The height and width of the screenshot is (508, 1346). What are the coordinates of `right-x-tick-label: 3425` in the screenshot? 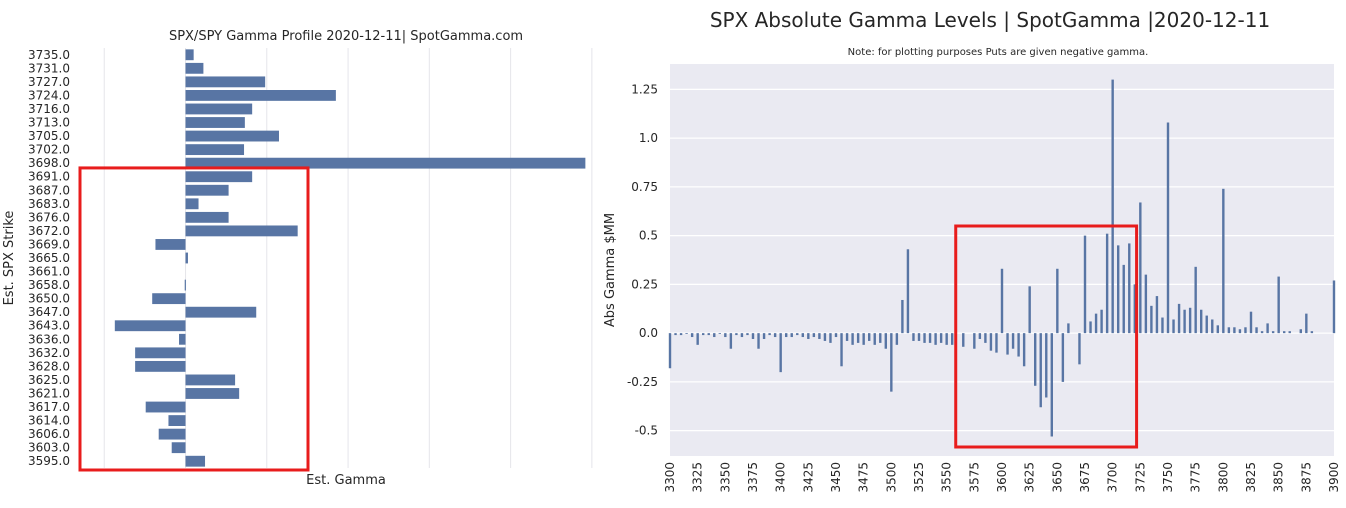 It's located at (808, 477).